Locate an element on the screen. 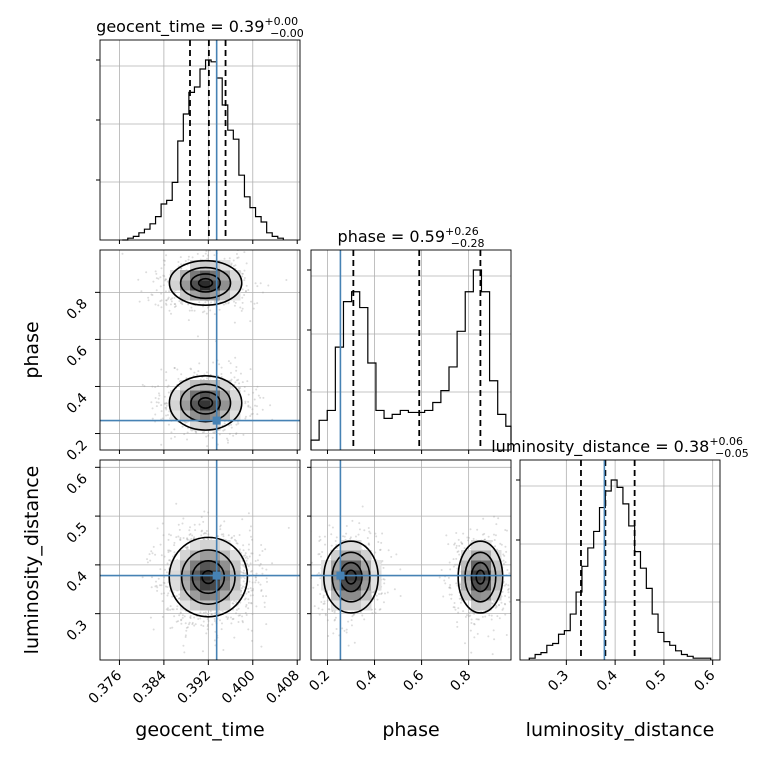 This screenshot has width=760, height=760. histogram-geocent_time is located at coordinates (203, 150).